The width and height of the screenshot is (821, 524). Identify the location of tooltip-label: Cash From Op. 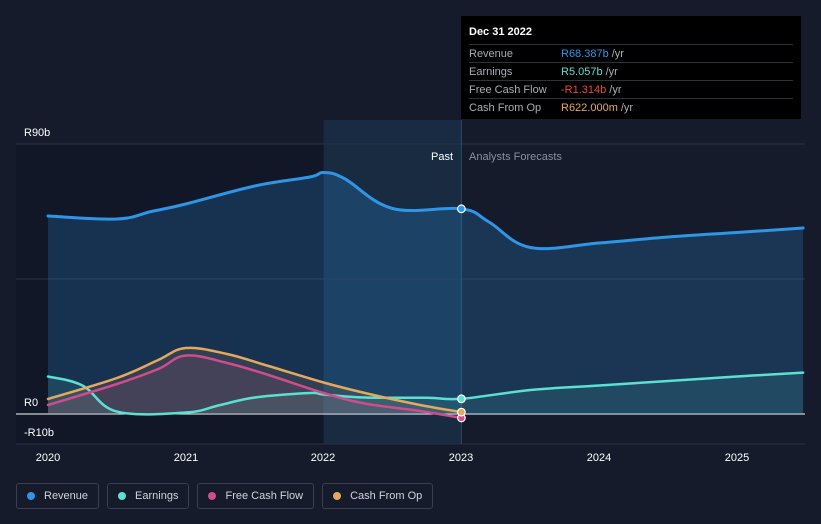
(505, 107).